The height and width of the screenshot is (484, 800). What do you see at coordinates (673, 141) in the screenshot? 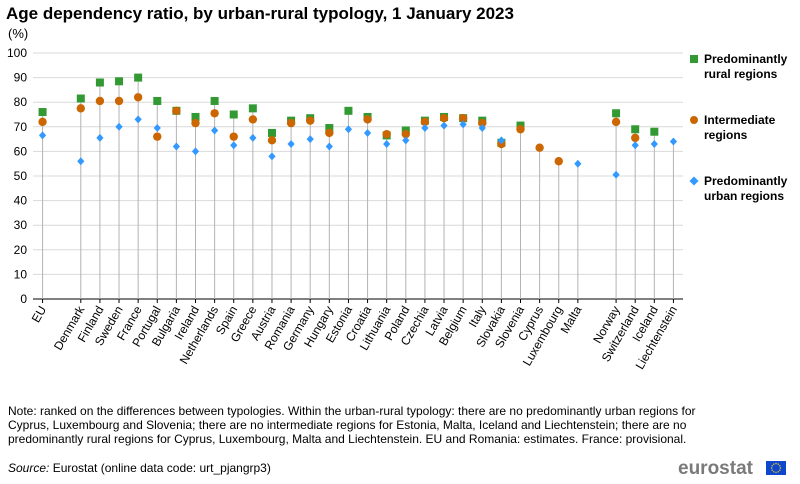
I see `urban-marker-liechtenstein` at bounding box center [673, 141].